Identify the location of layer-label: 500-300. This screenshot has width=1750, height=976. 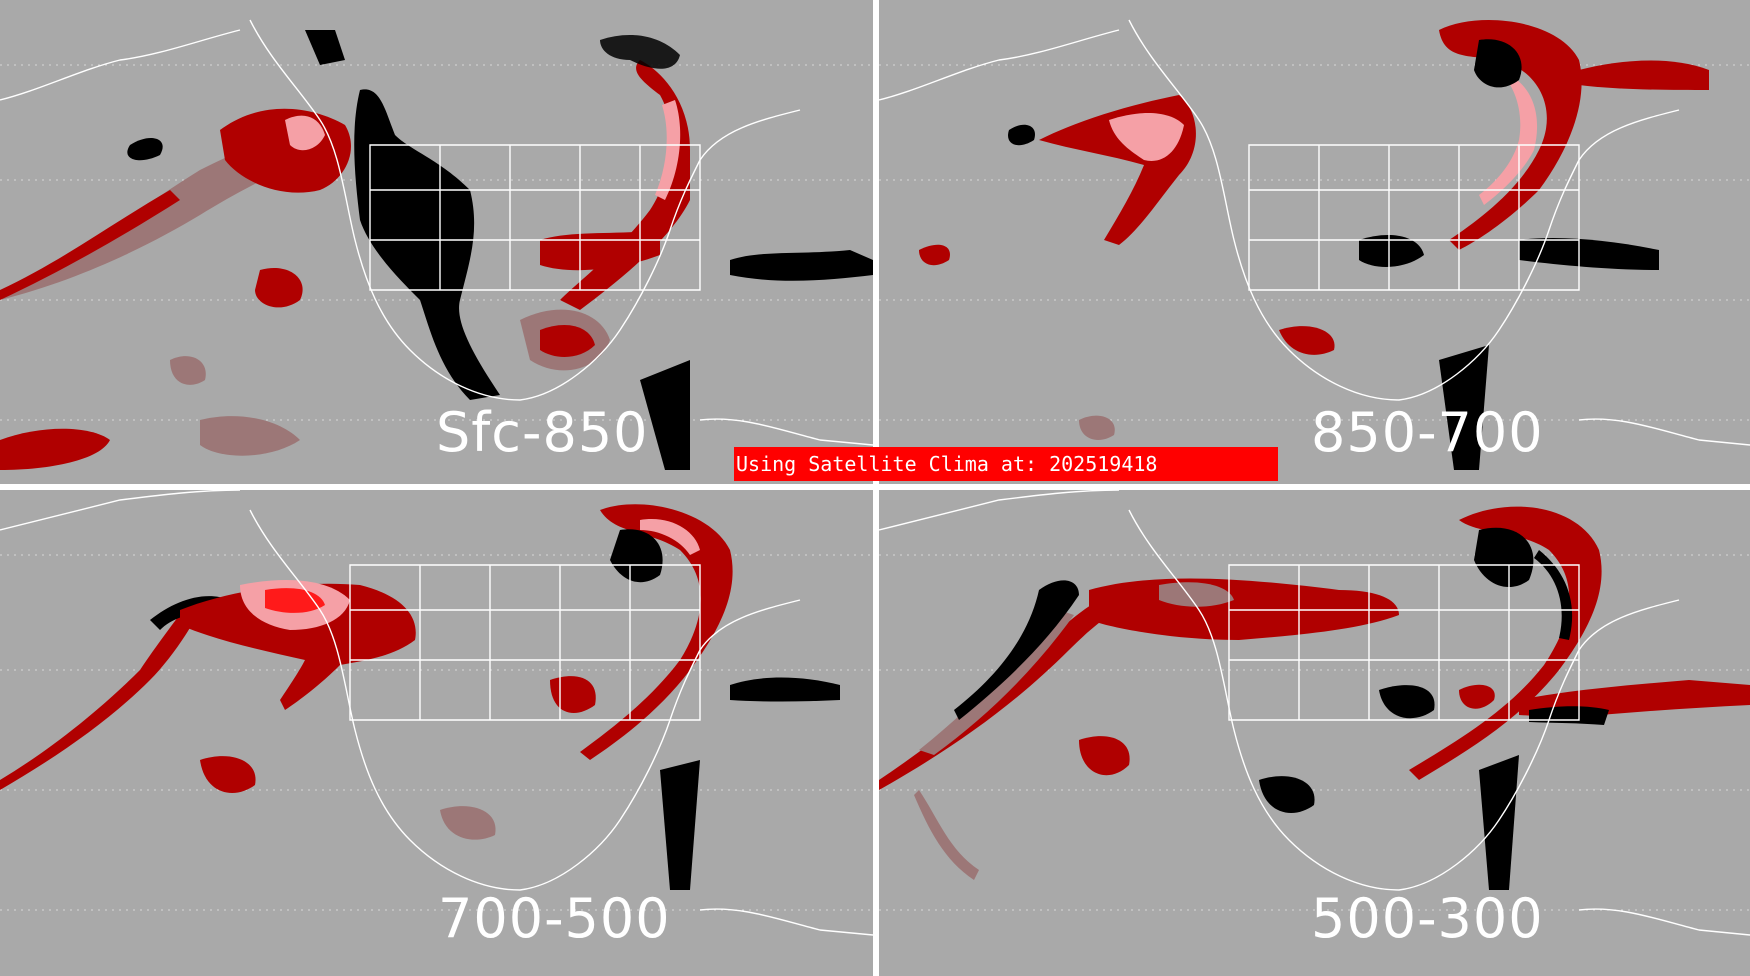
(1427, 918).